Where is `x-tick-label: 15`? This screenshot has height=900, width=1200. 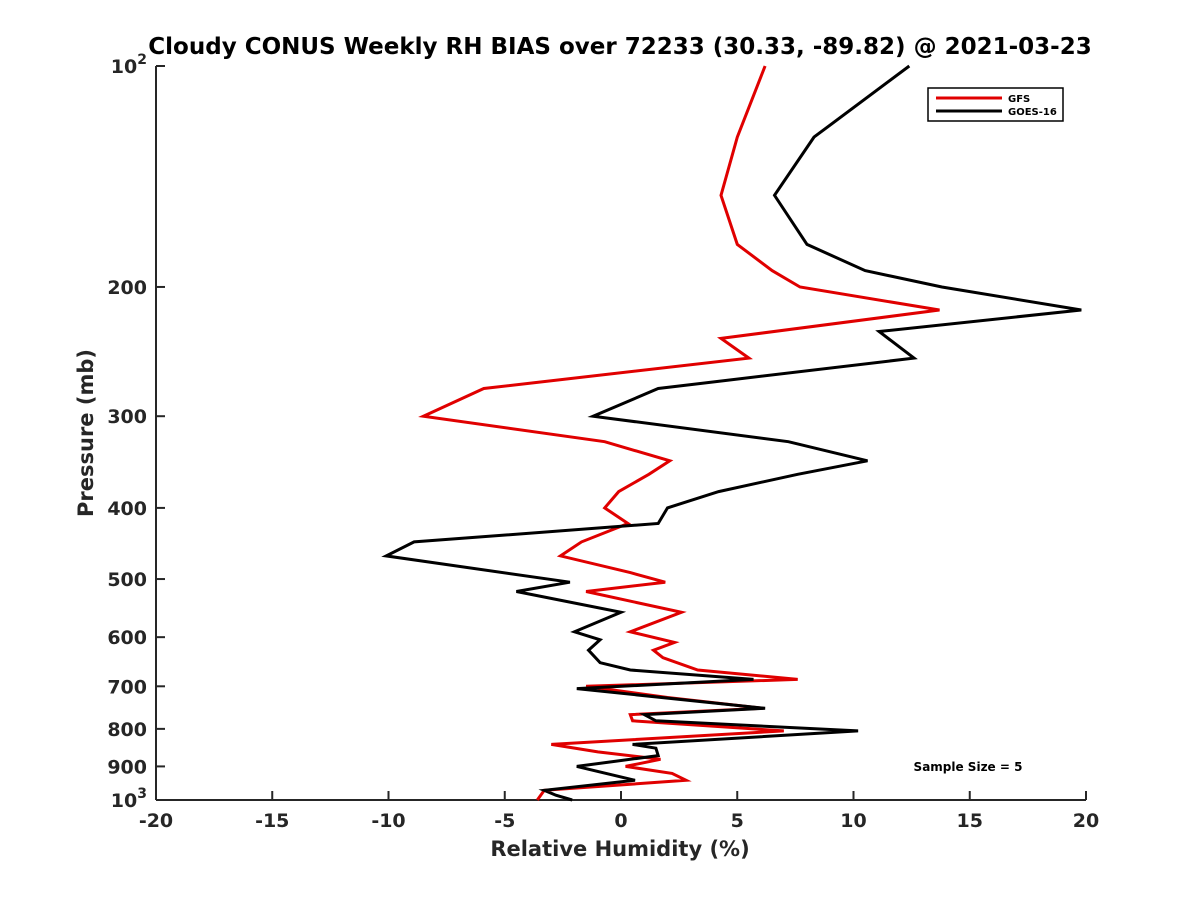 x-tick-label: 15 is located at coordinates (970, 821).